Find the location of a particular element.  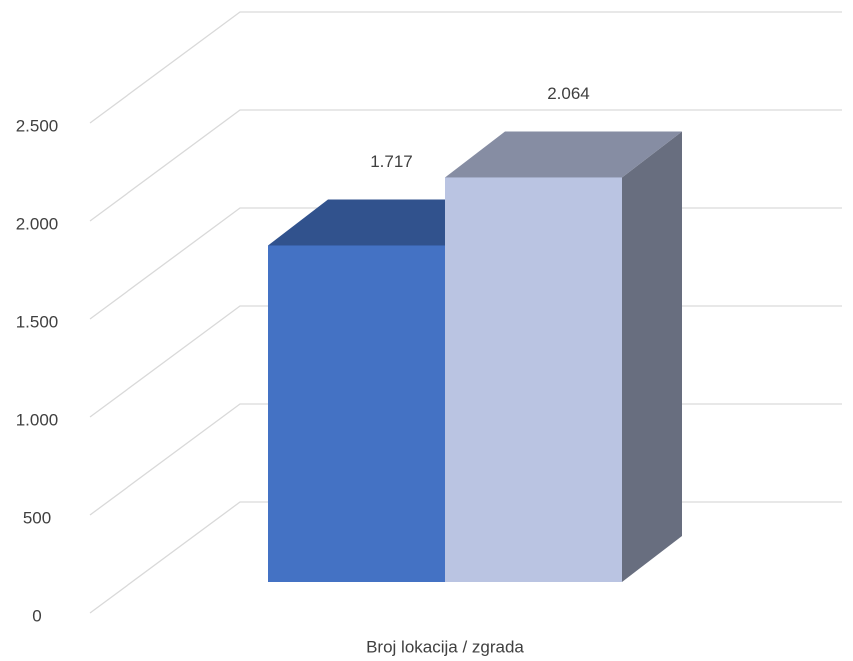

bar-top is located at coordinates (563, 154).